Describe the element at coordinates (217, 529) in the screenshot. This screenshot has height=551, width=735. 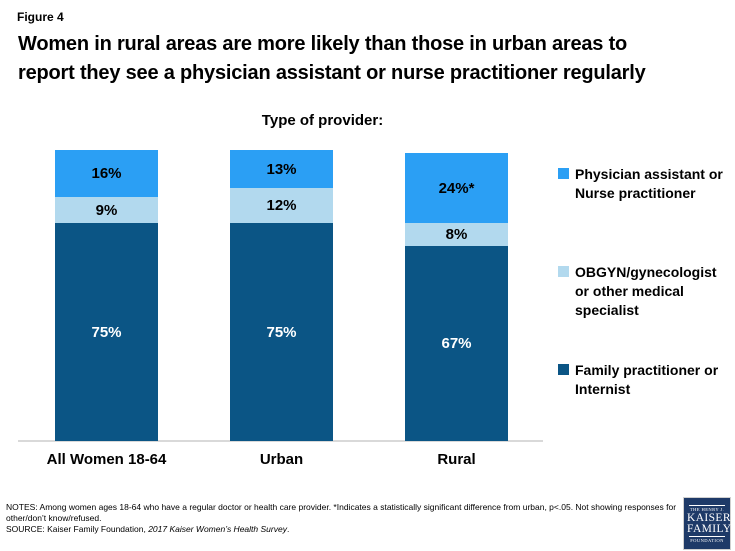
I see `source-survey-name: 2017 Kaiser Women’s Health Survey` at that location.